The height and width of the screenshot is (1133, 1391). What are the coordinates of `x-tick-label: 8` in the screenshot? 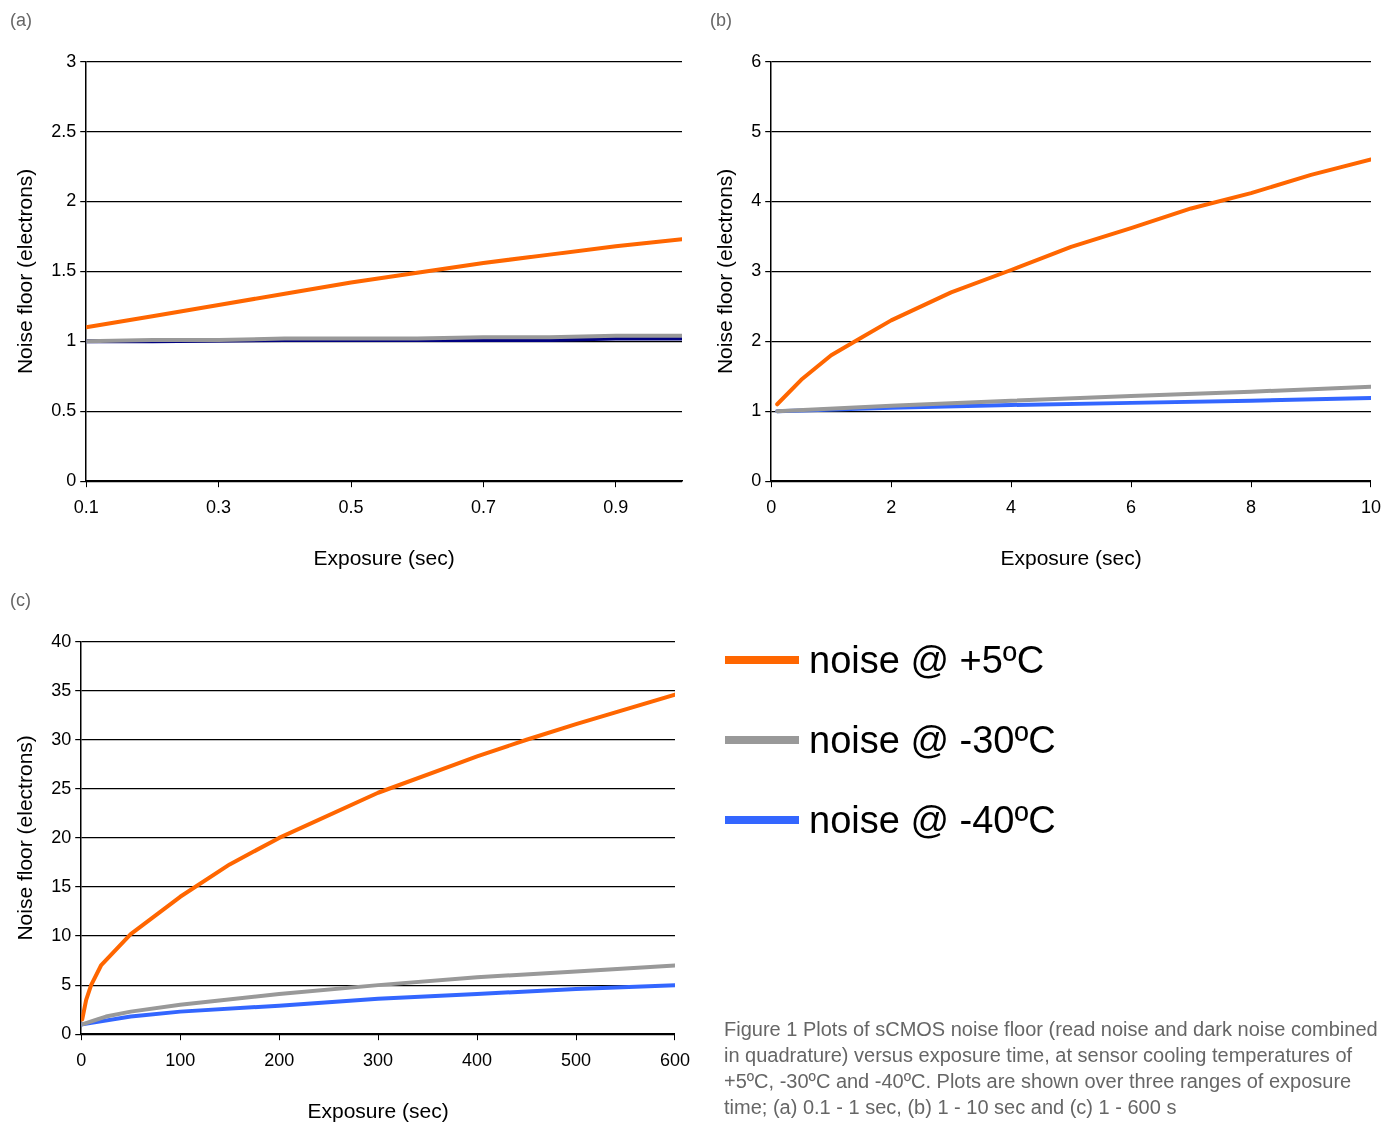 It's located at (1251, 506).